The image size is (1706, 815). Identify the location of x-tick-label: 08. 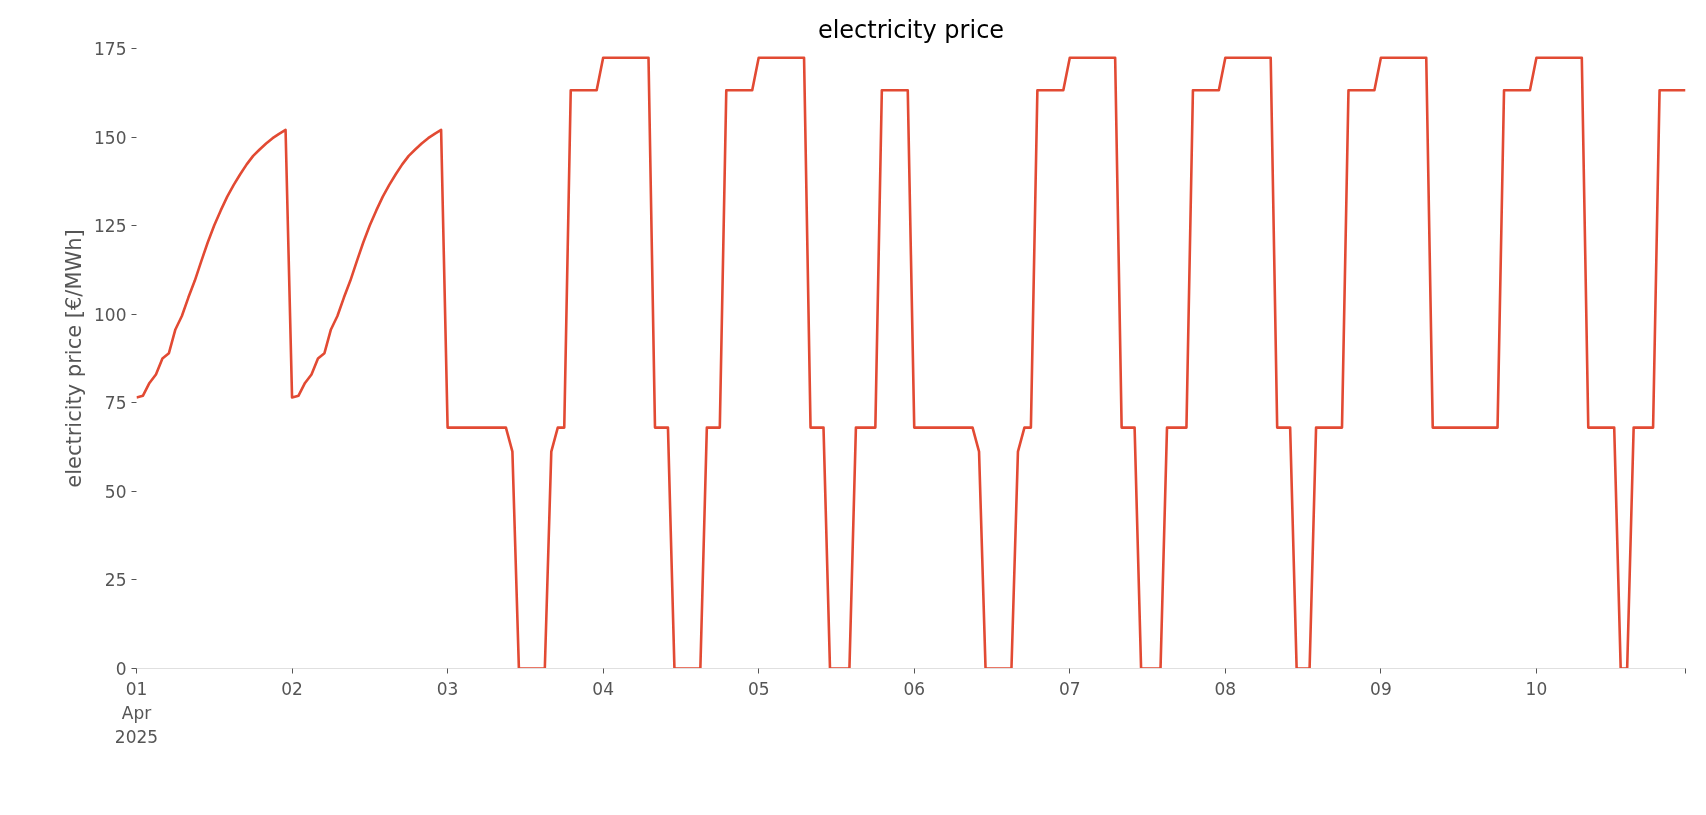
(1225, 688).